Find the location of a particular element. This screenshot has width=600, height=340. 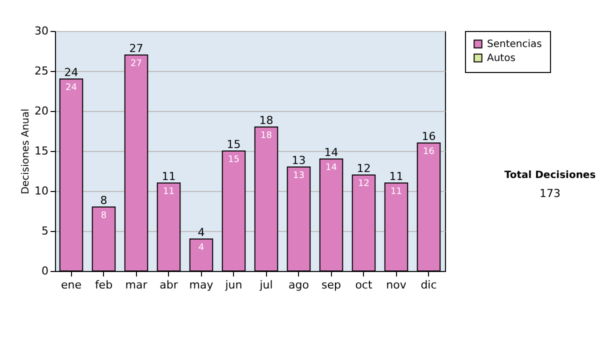

x-tick-label: ago is located at coordinates (299, 285).